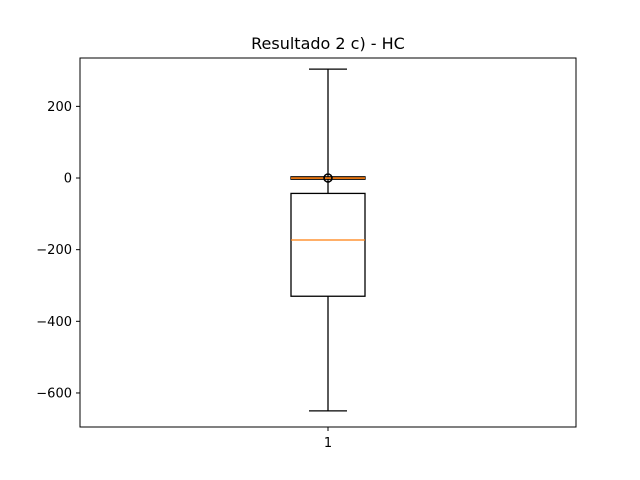  Describe the element at coordinates (59, 107) in the screenshot. I see `y-tick-label: 200` at that location.